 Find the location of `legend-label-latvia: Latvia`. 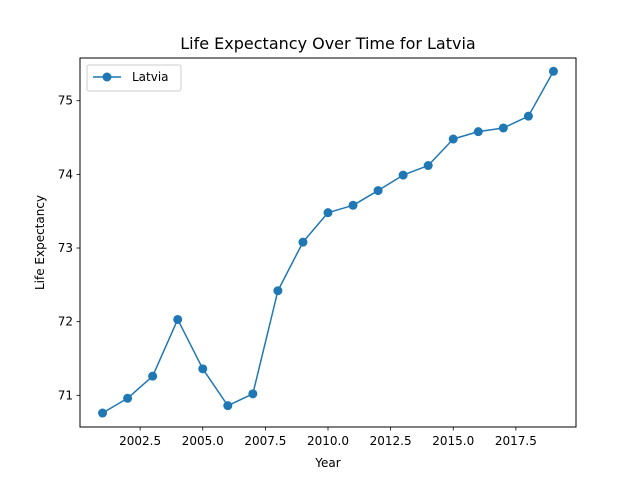

legend-label-latvia: Latvia is located at coordinates (150, 77).